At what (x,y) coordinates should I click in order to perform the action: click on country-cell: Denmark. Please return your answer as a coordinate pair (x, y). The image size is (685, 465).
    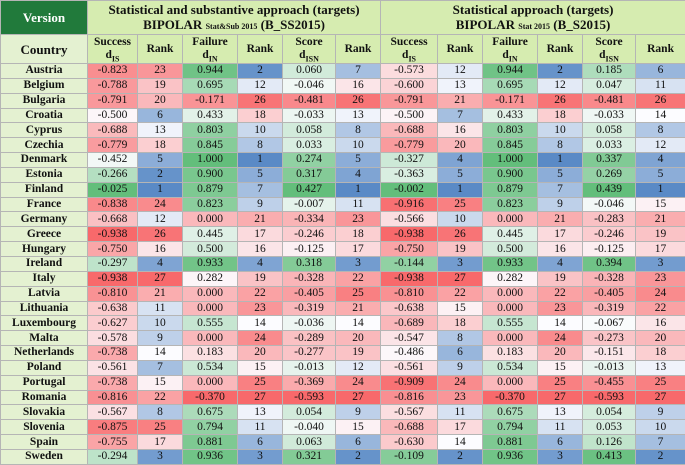
    Looking at the image, I should click on (44, 160).